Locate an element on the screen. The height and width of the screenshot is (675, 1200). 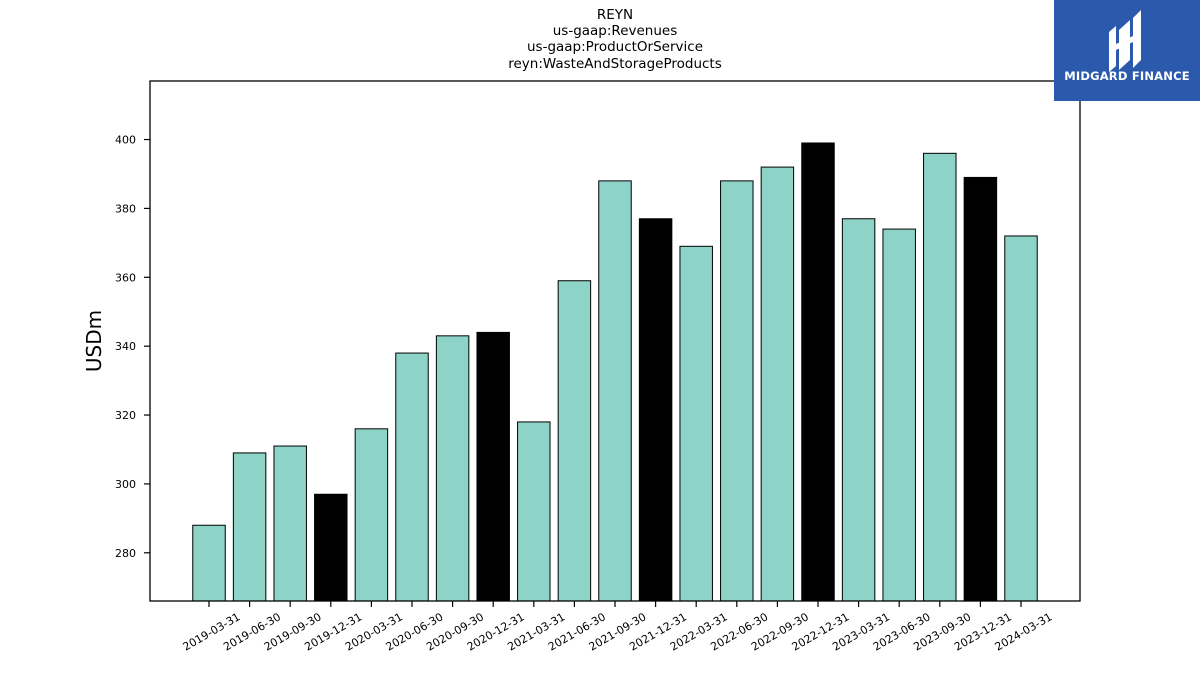
y-axis: 280 300 320 340 360 380 400 is located at coordinates (132, 347).